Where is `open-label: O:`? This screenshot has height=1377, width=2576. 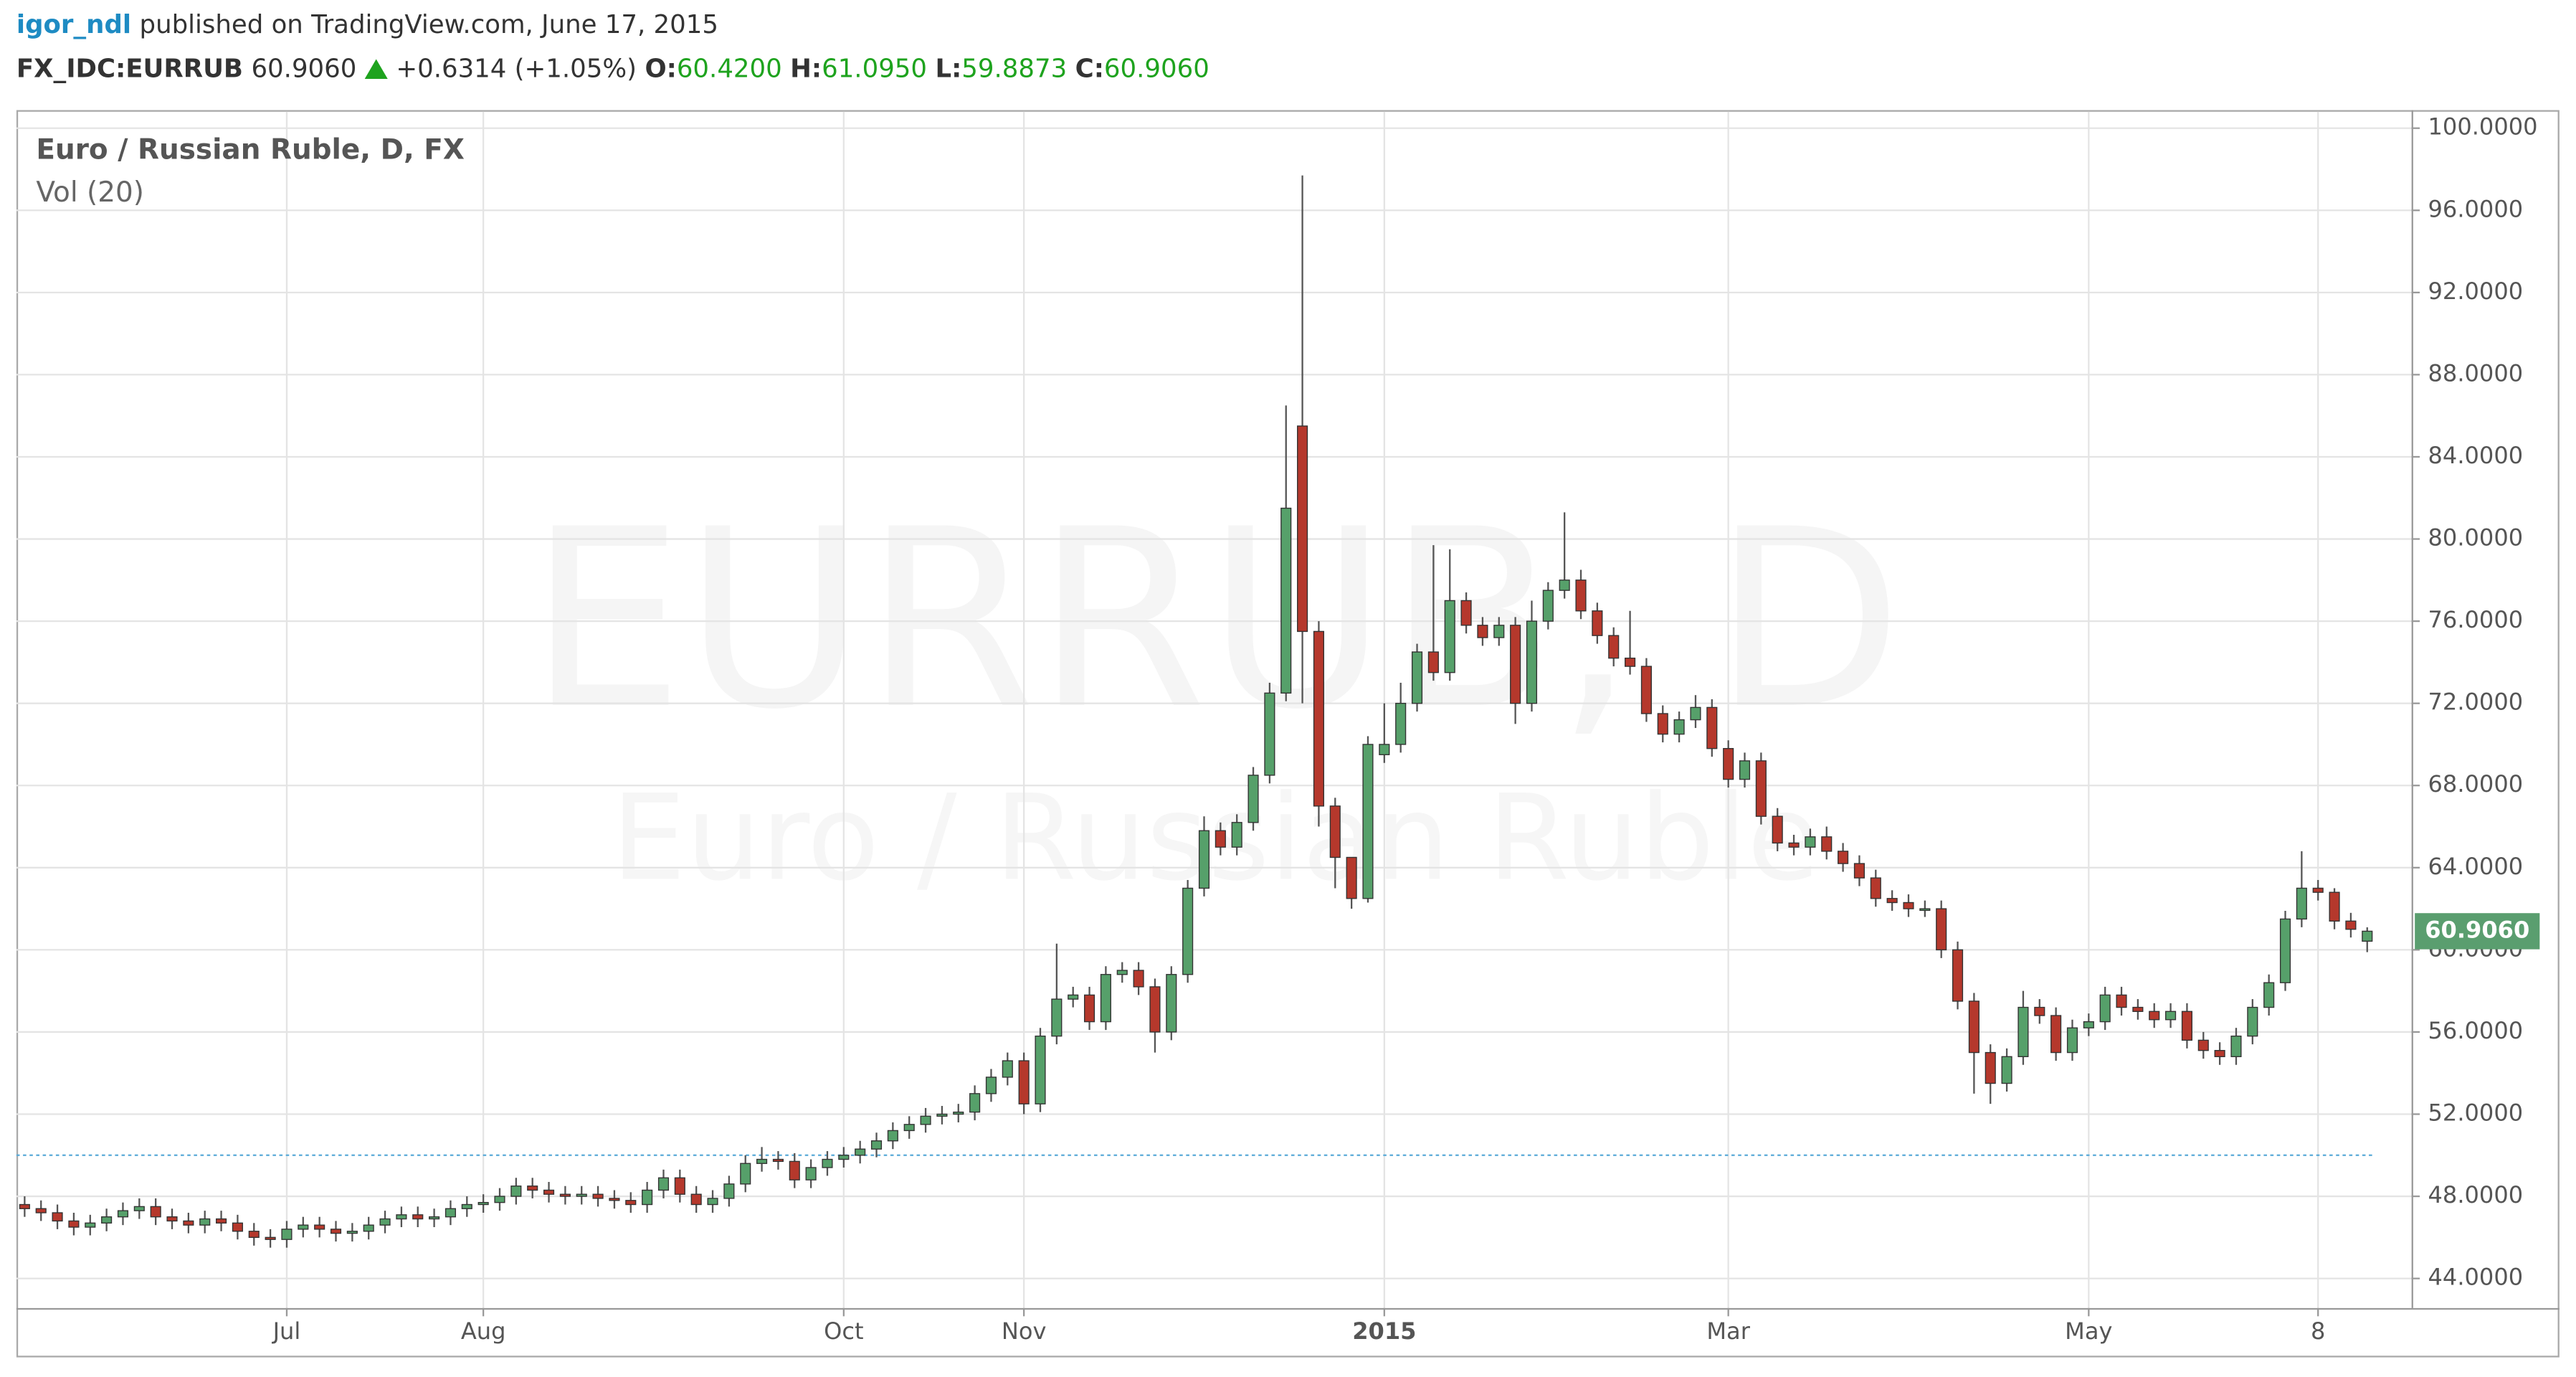
open-label: O: is located at coordinates (661, 69).